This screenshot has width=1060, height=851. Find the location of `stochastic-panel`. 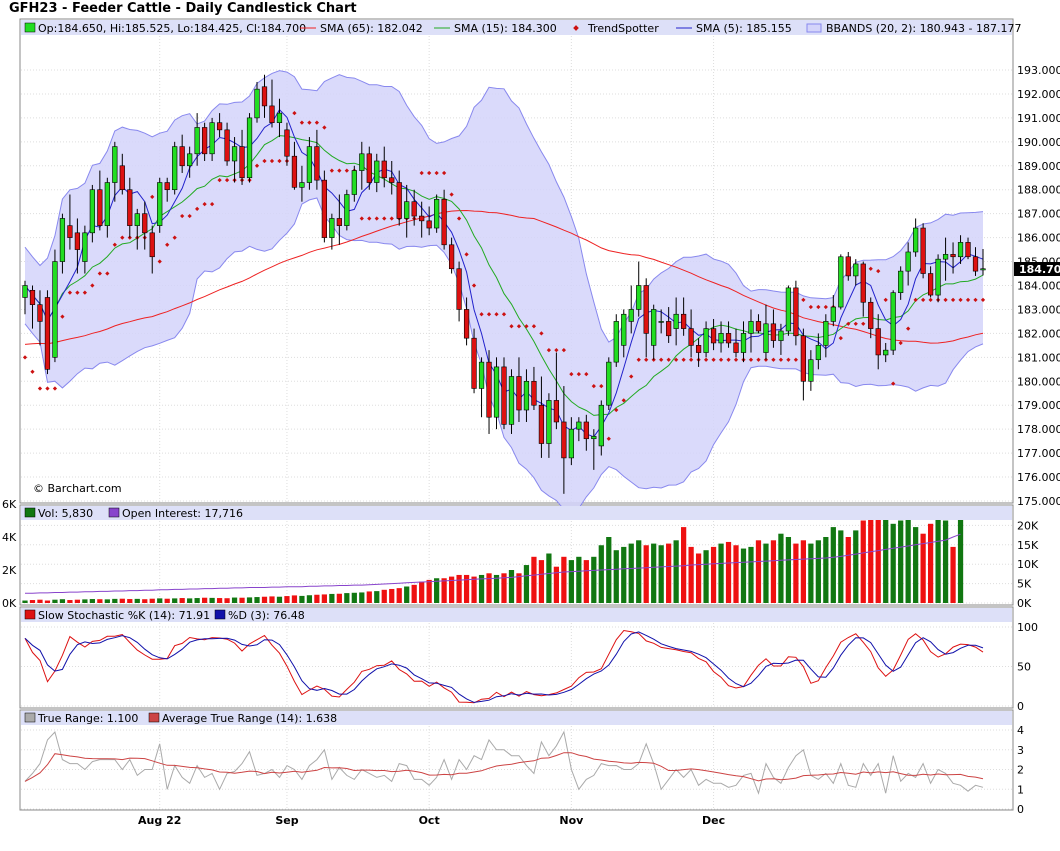

stochastic-panel is located at coordinates (516, 657).